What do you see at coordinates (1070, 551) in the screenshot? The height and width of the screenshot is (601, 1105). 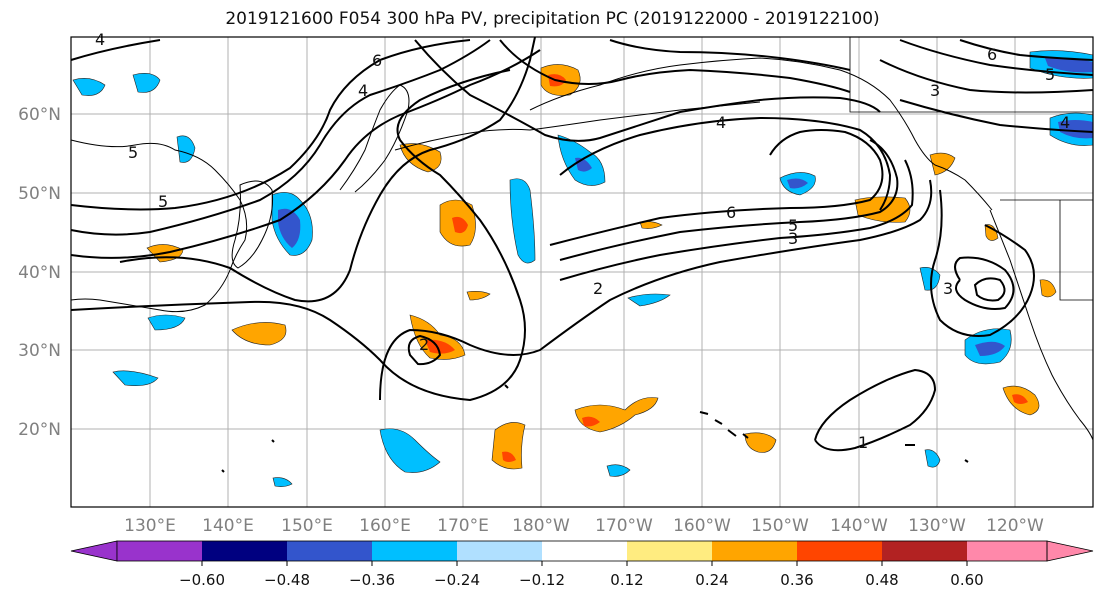 I see `colorbar-max-arrow` at bounding box center [1070, 551].